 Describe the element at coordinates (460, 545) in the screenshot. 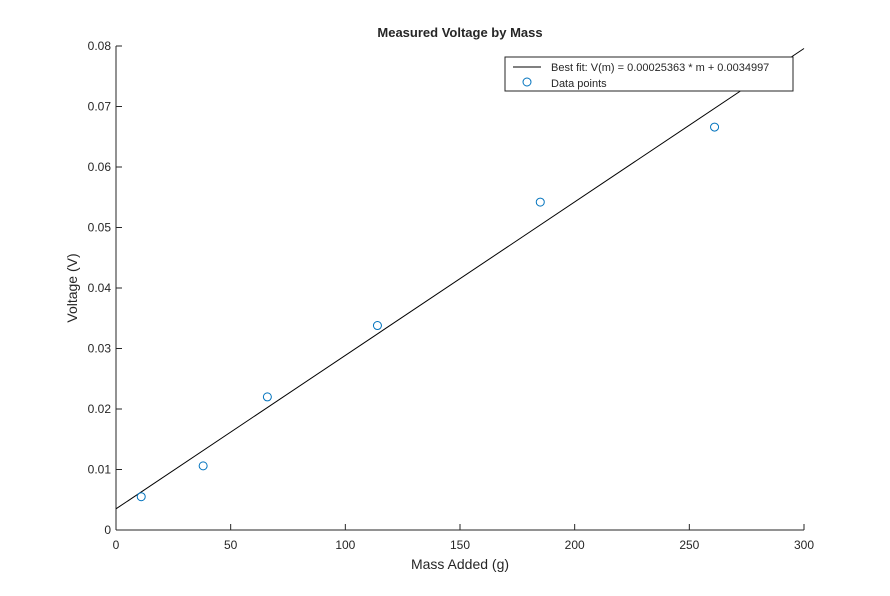

I see `x-tick-label: 150` at that location.